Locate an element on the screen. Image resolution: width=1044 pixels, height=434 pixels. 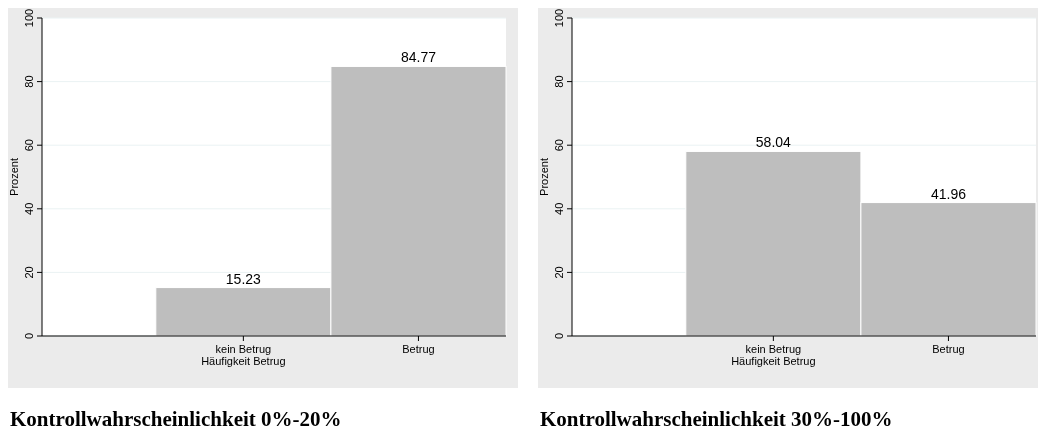
data-label: 84.77 is located at coordinates (418, 57).